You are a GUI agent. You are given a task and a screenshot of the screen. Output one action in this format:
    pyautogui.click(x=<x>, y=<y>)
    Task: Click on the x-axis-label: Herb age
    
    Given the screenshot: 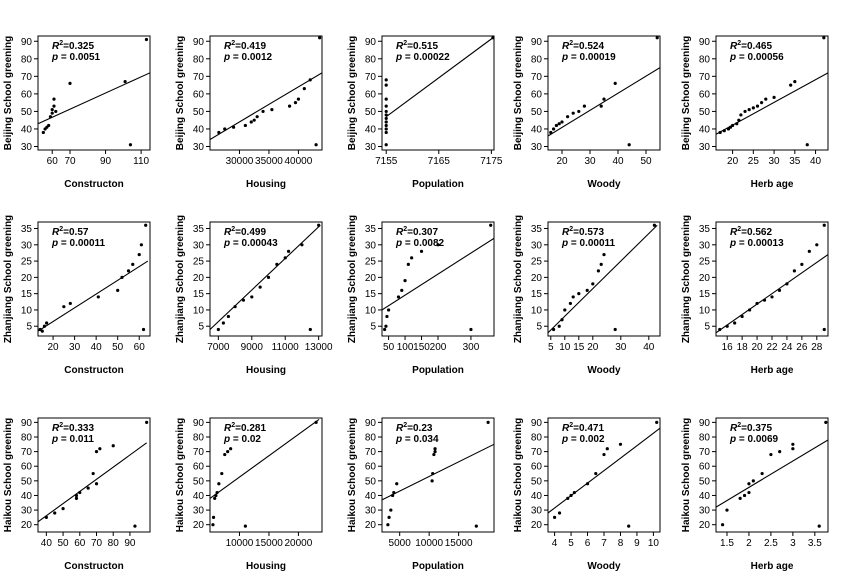 What is the action you would take?
    pyautogui.click(x=772, y=184)
    